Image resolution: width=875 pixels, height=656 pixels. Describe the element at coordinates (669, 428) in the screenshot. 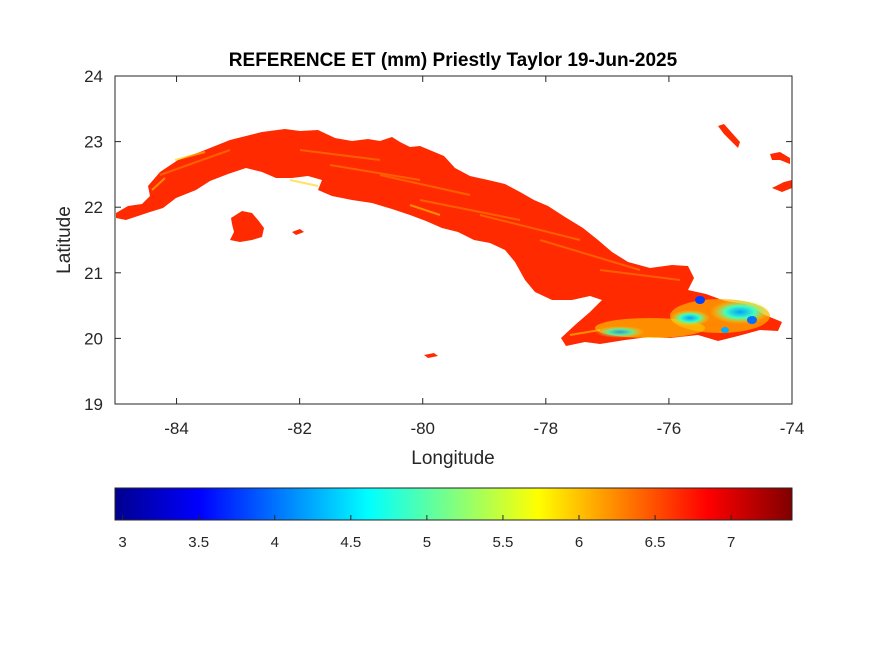

I see `x-tick-label: -76` at that location.